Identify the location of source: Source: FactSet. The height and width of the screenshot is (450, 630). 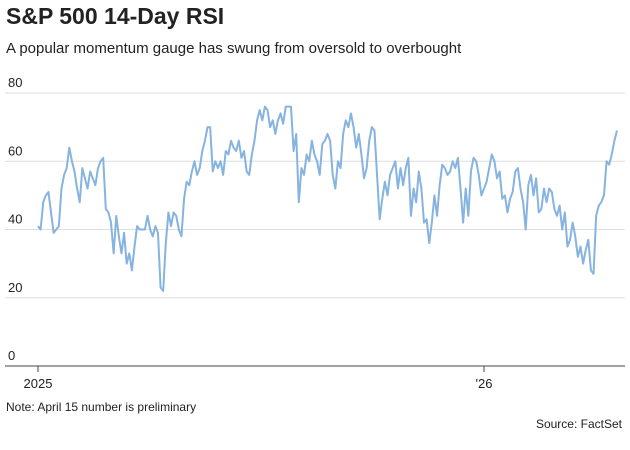
(579, 424).